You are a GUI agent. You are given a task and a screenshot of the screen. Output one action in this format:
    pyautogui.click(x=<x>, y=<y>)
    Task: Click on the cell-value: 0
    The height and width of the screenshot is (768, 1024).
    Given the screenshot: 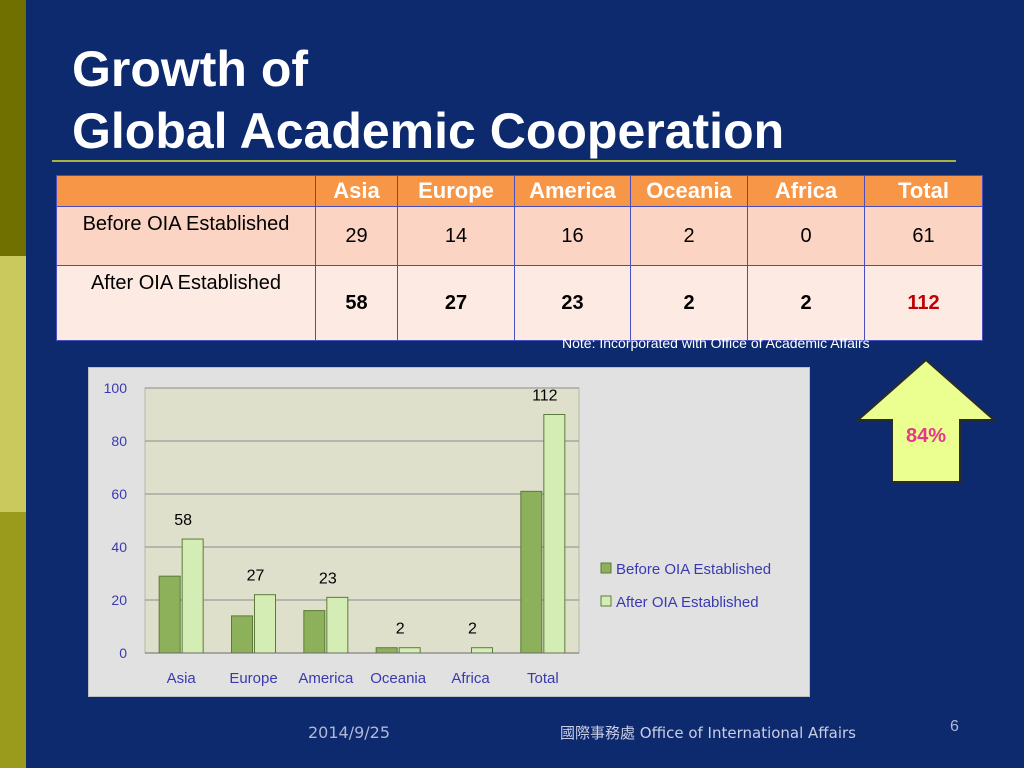 What is the action you would take?
    pyautogui.click(x=806, y=236)
    